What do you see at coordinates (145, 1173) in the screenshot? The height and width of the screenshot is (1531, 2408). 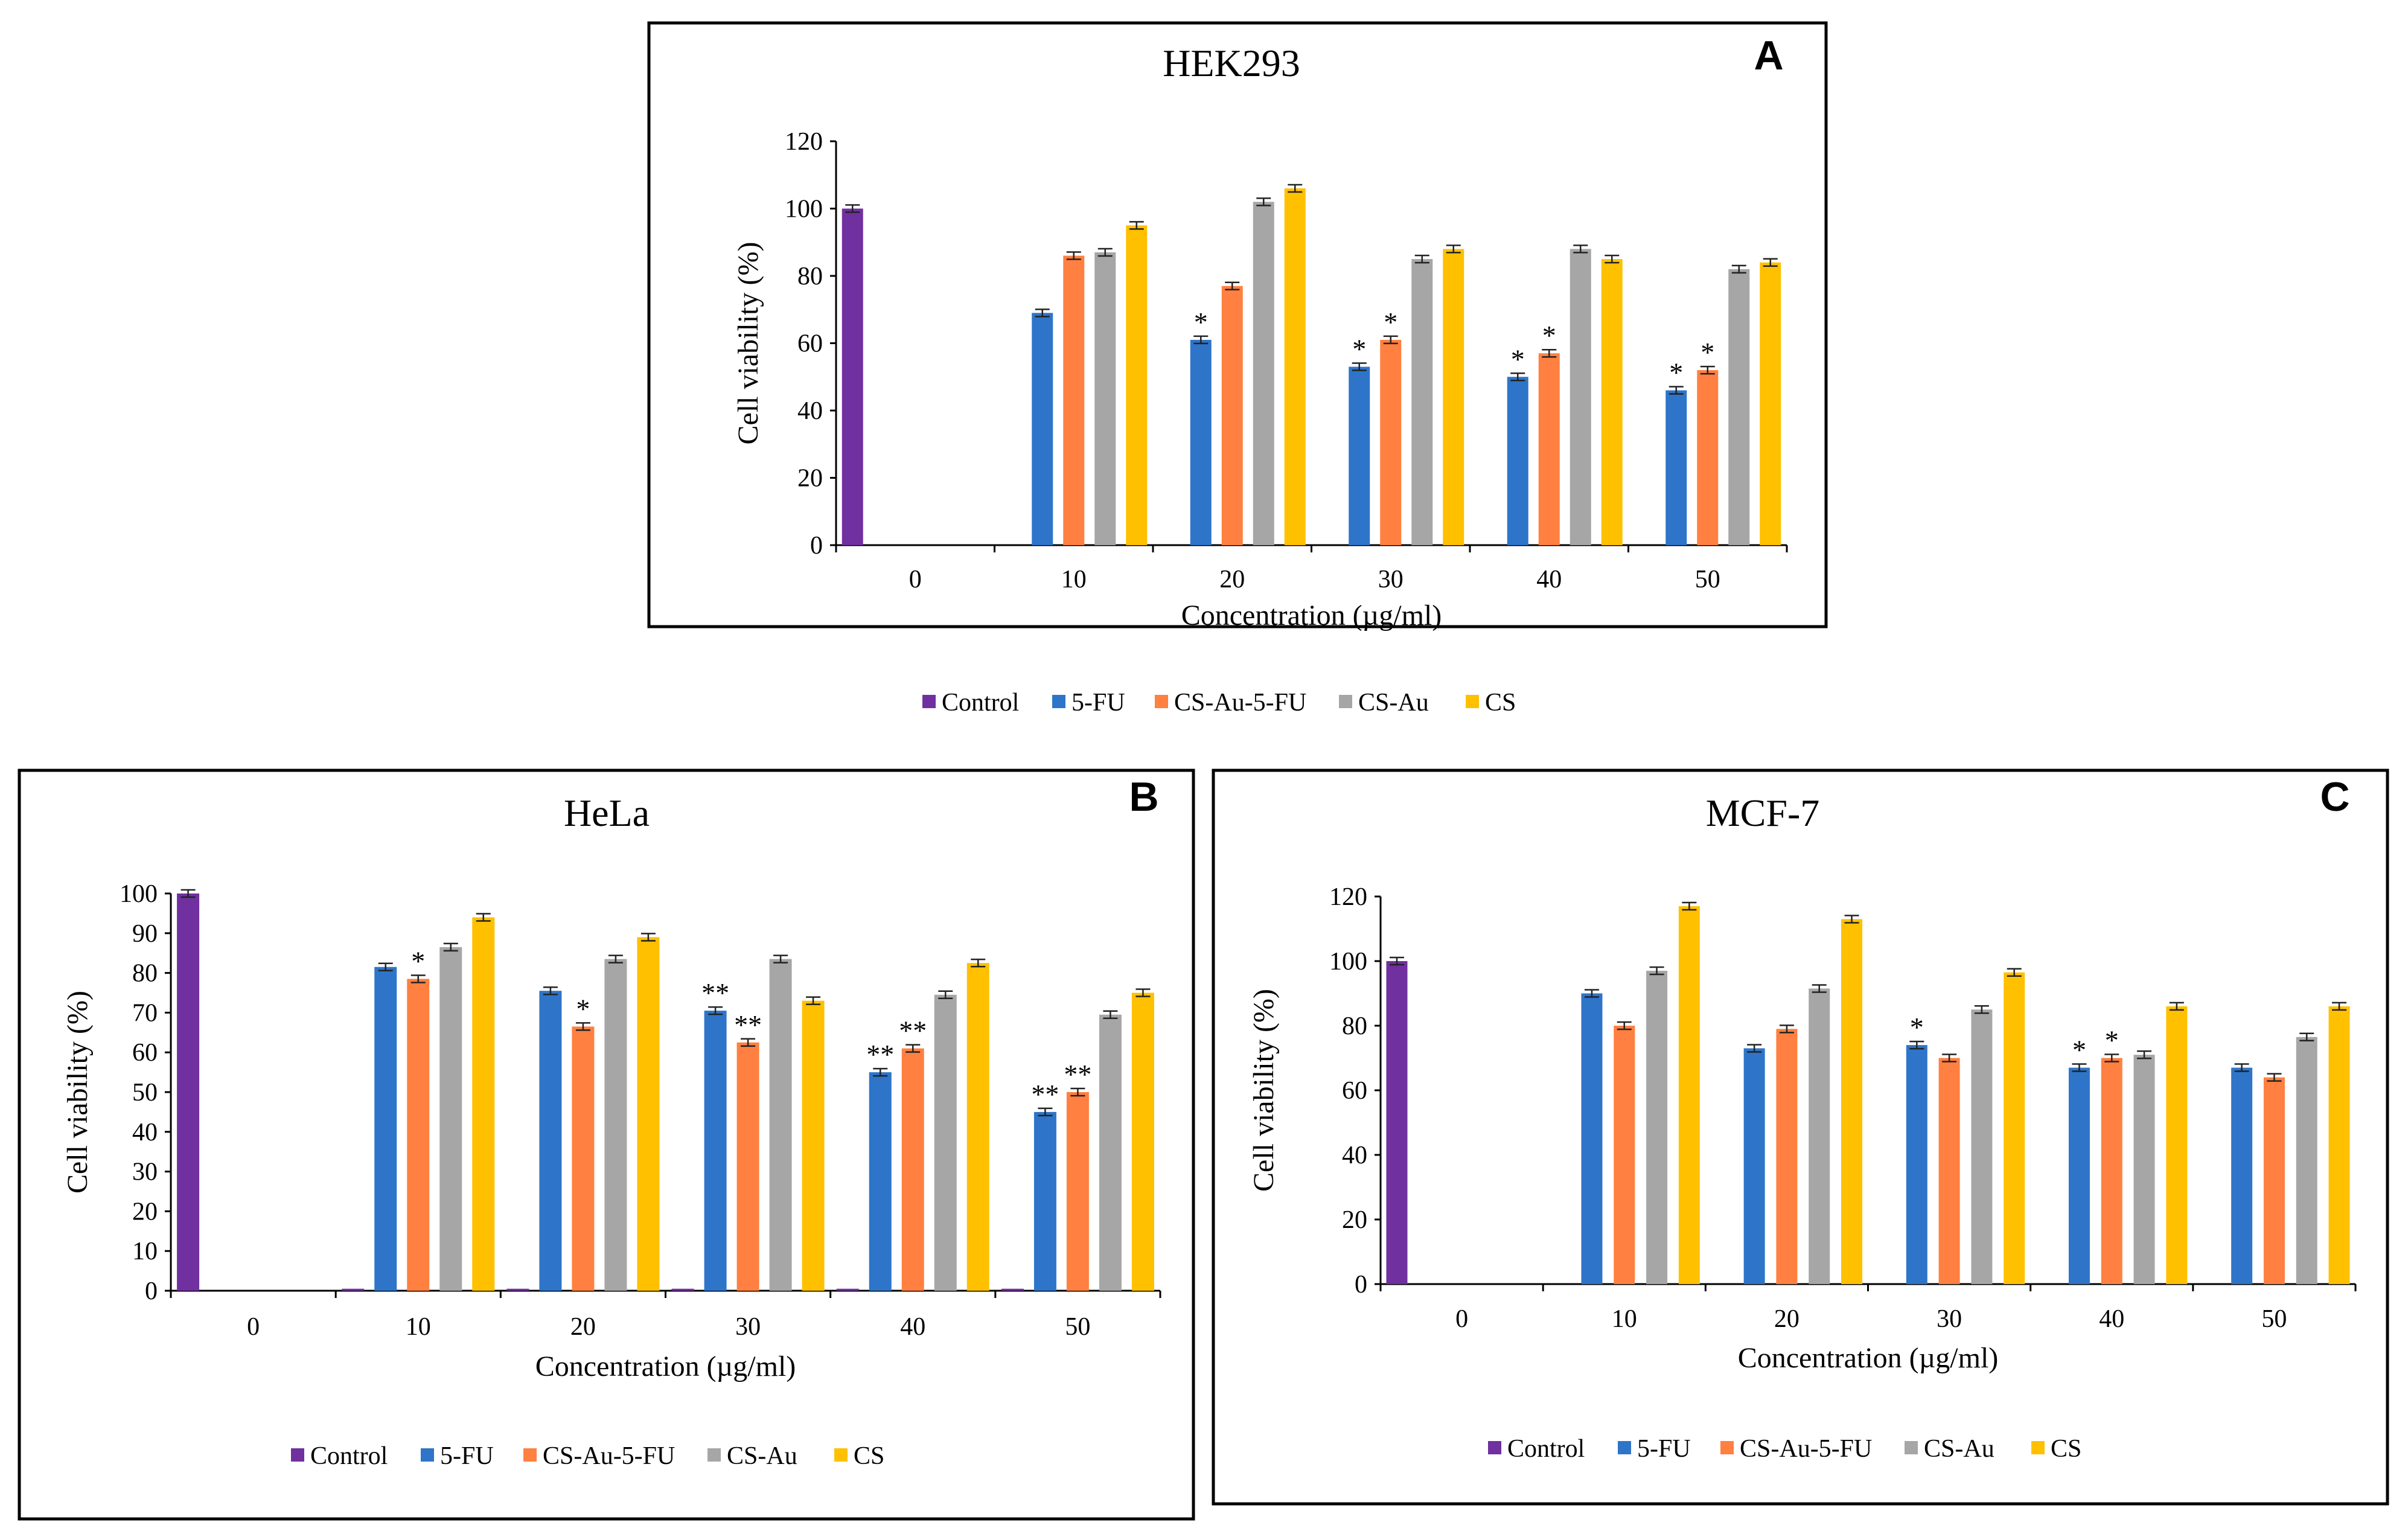 I see `y-tick-label: 30` at bounding box center [145, 1173].